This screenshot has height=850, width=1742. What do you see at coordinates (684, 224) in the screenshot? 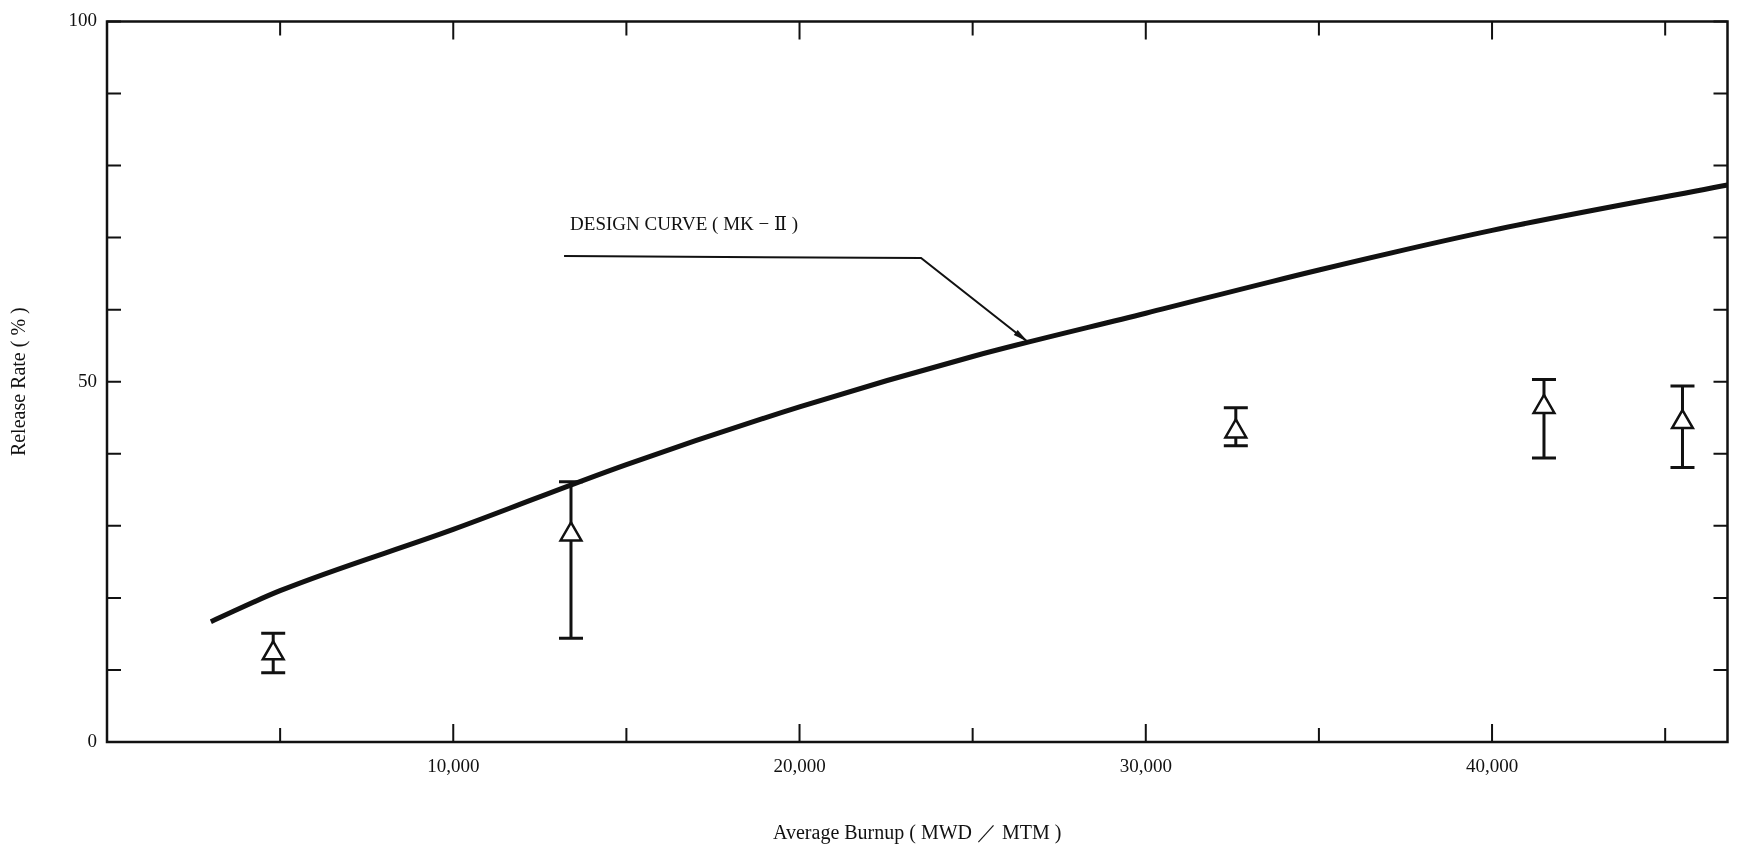
I see `annotation: DESIGN CURVE ( MK − Ⅱ )` at bounding box center [684, 224].